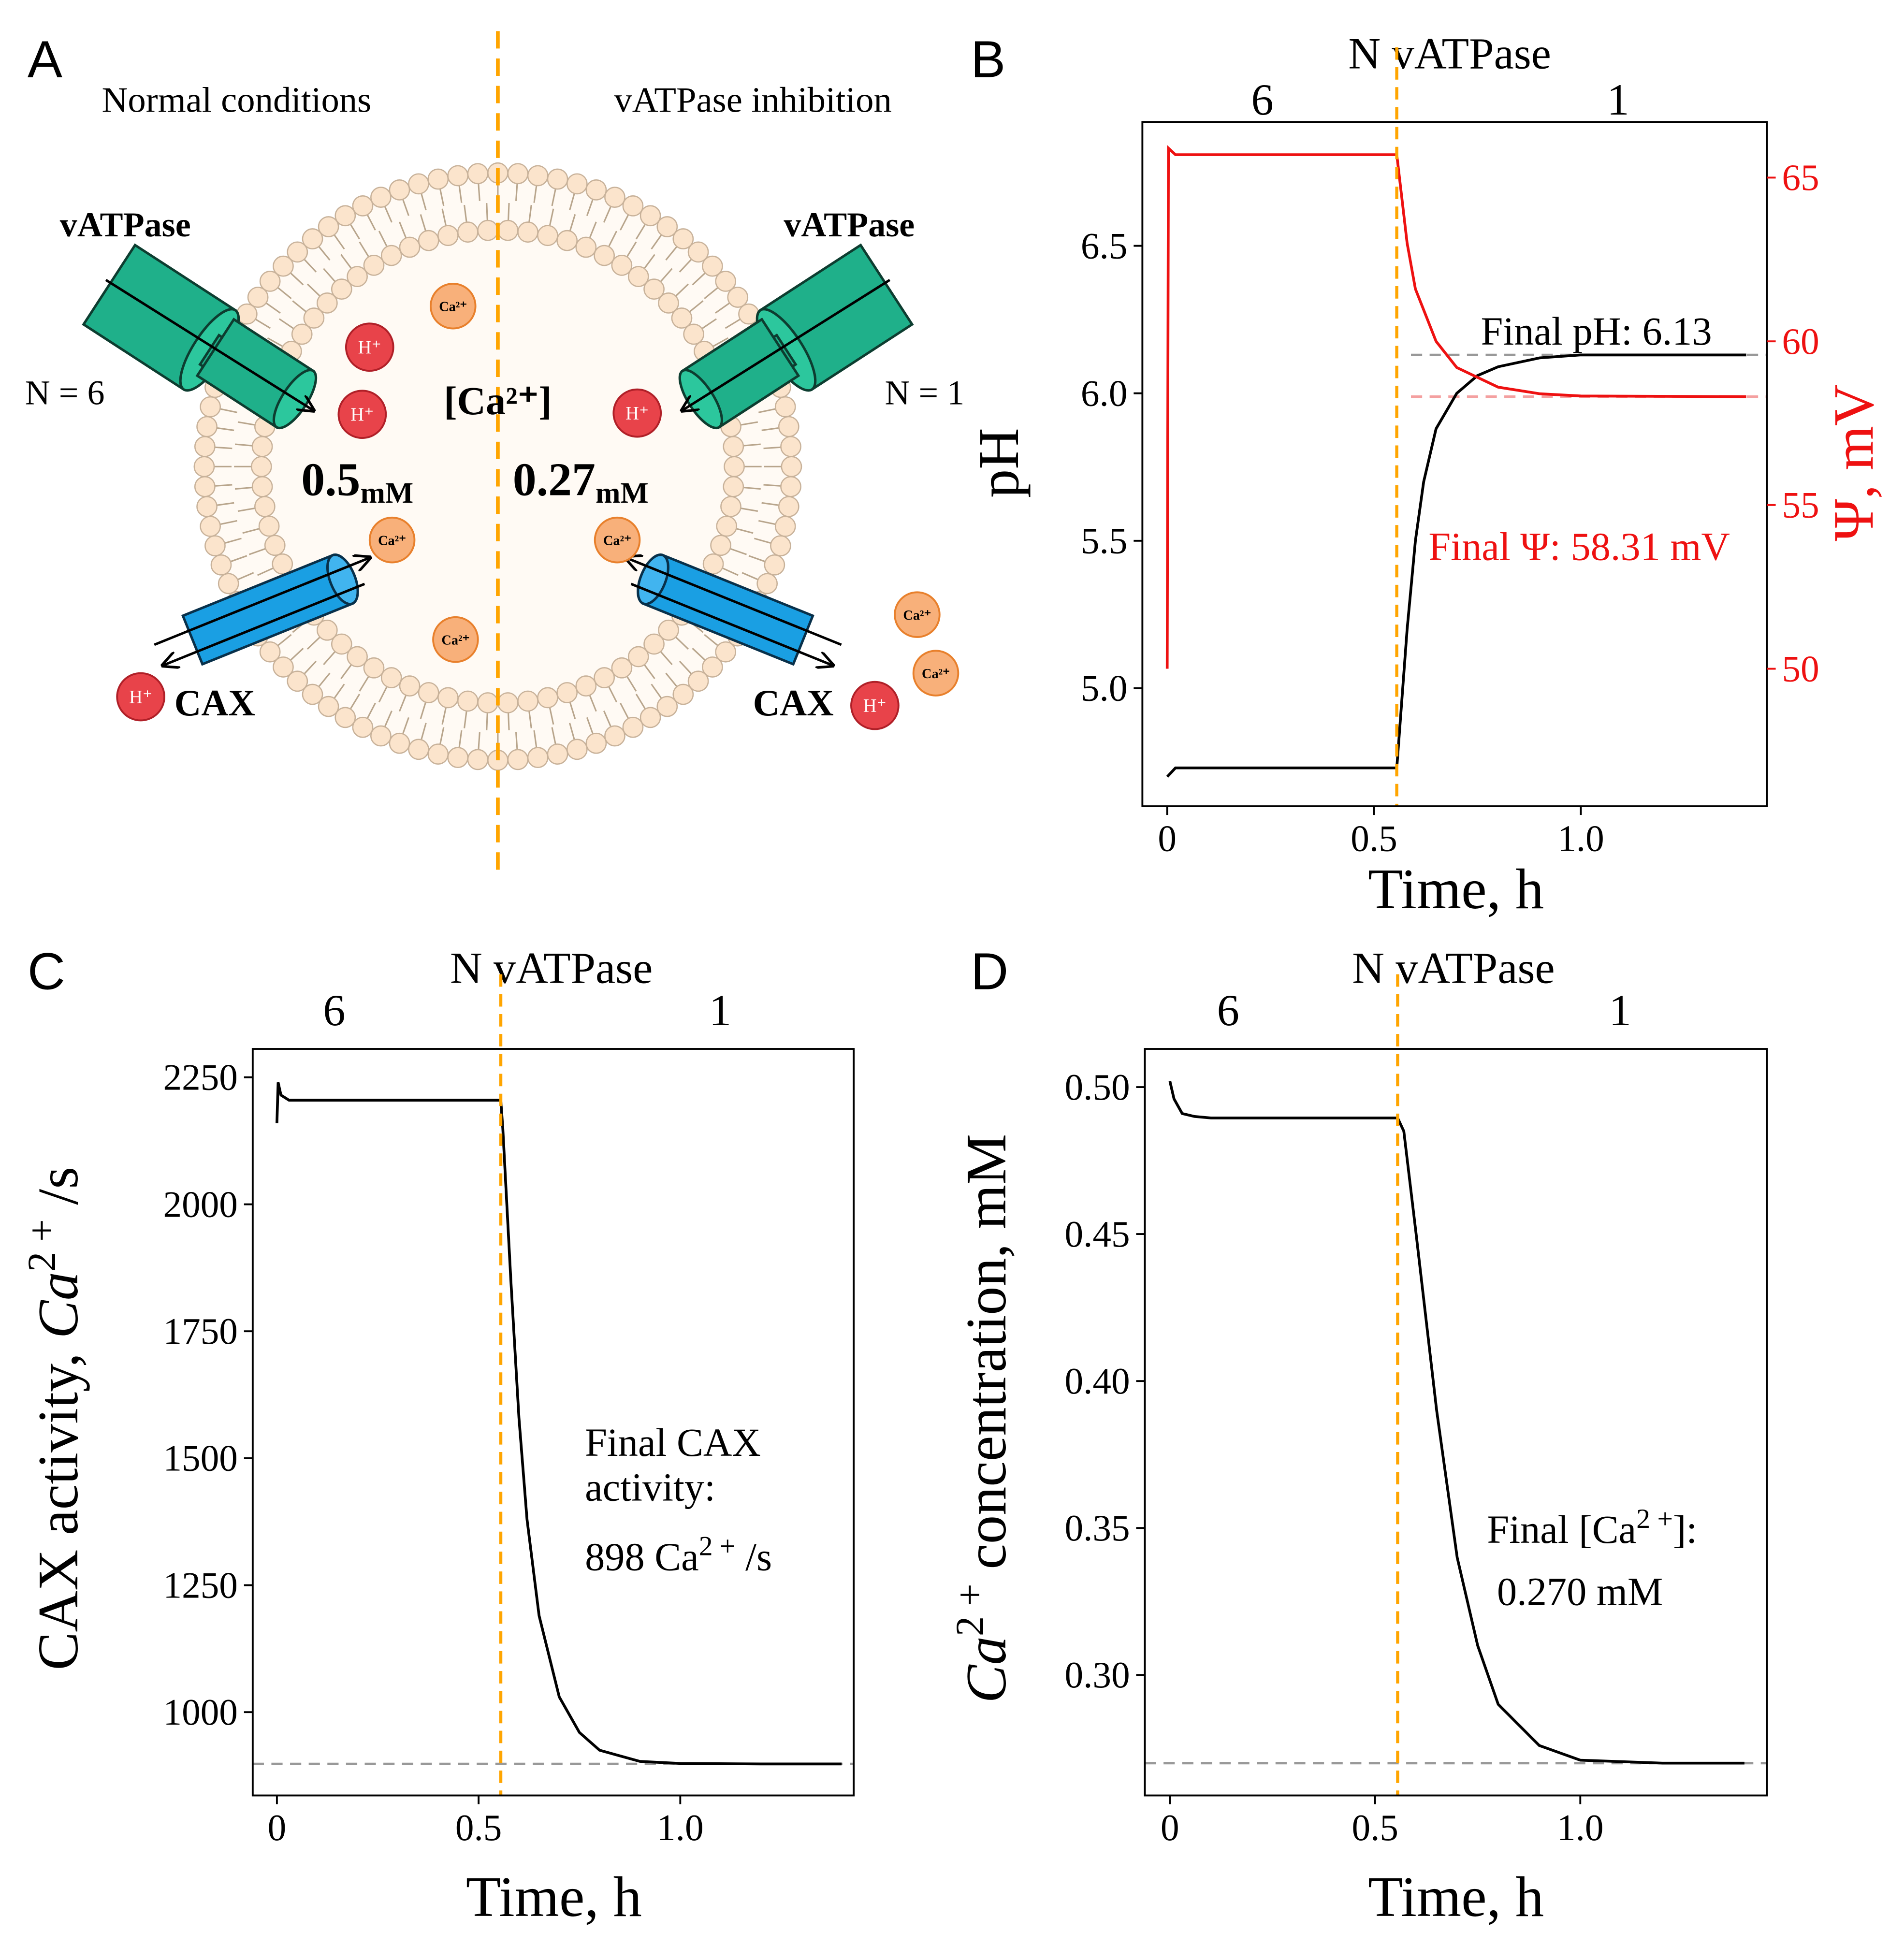 Image resolution: width=1904 pixels, height=1946 pixels. Describe the element at coordinates (58, 1504) in the screenshot. I see `text-part: CAX activity,` at that location.